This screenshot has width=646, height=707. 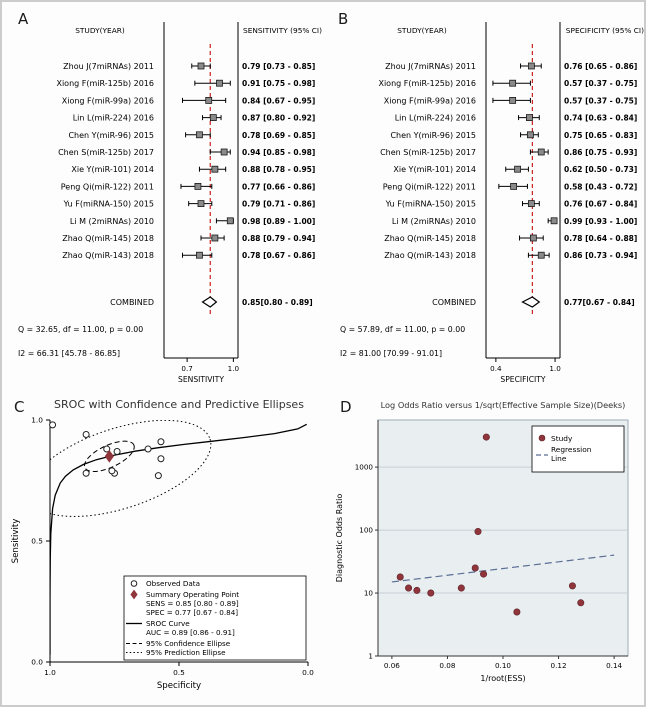 What do you see at coordinates (277, 302) in the screenshot?
I see `combined-ci-value: 0.85[0.80 - 0.89]` at bounding box center [277, 302].